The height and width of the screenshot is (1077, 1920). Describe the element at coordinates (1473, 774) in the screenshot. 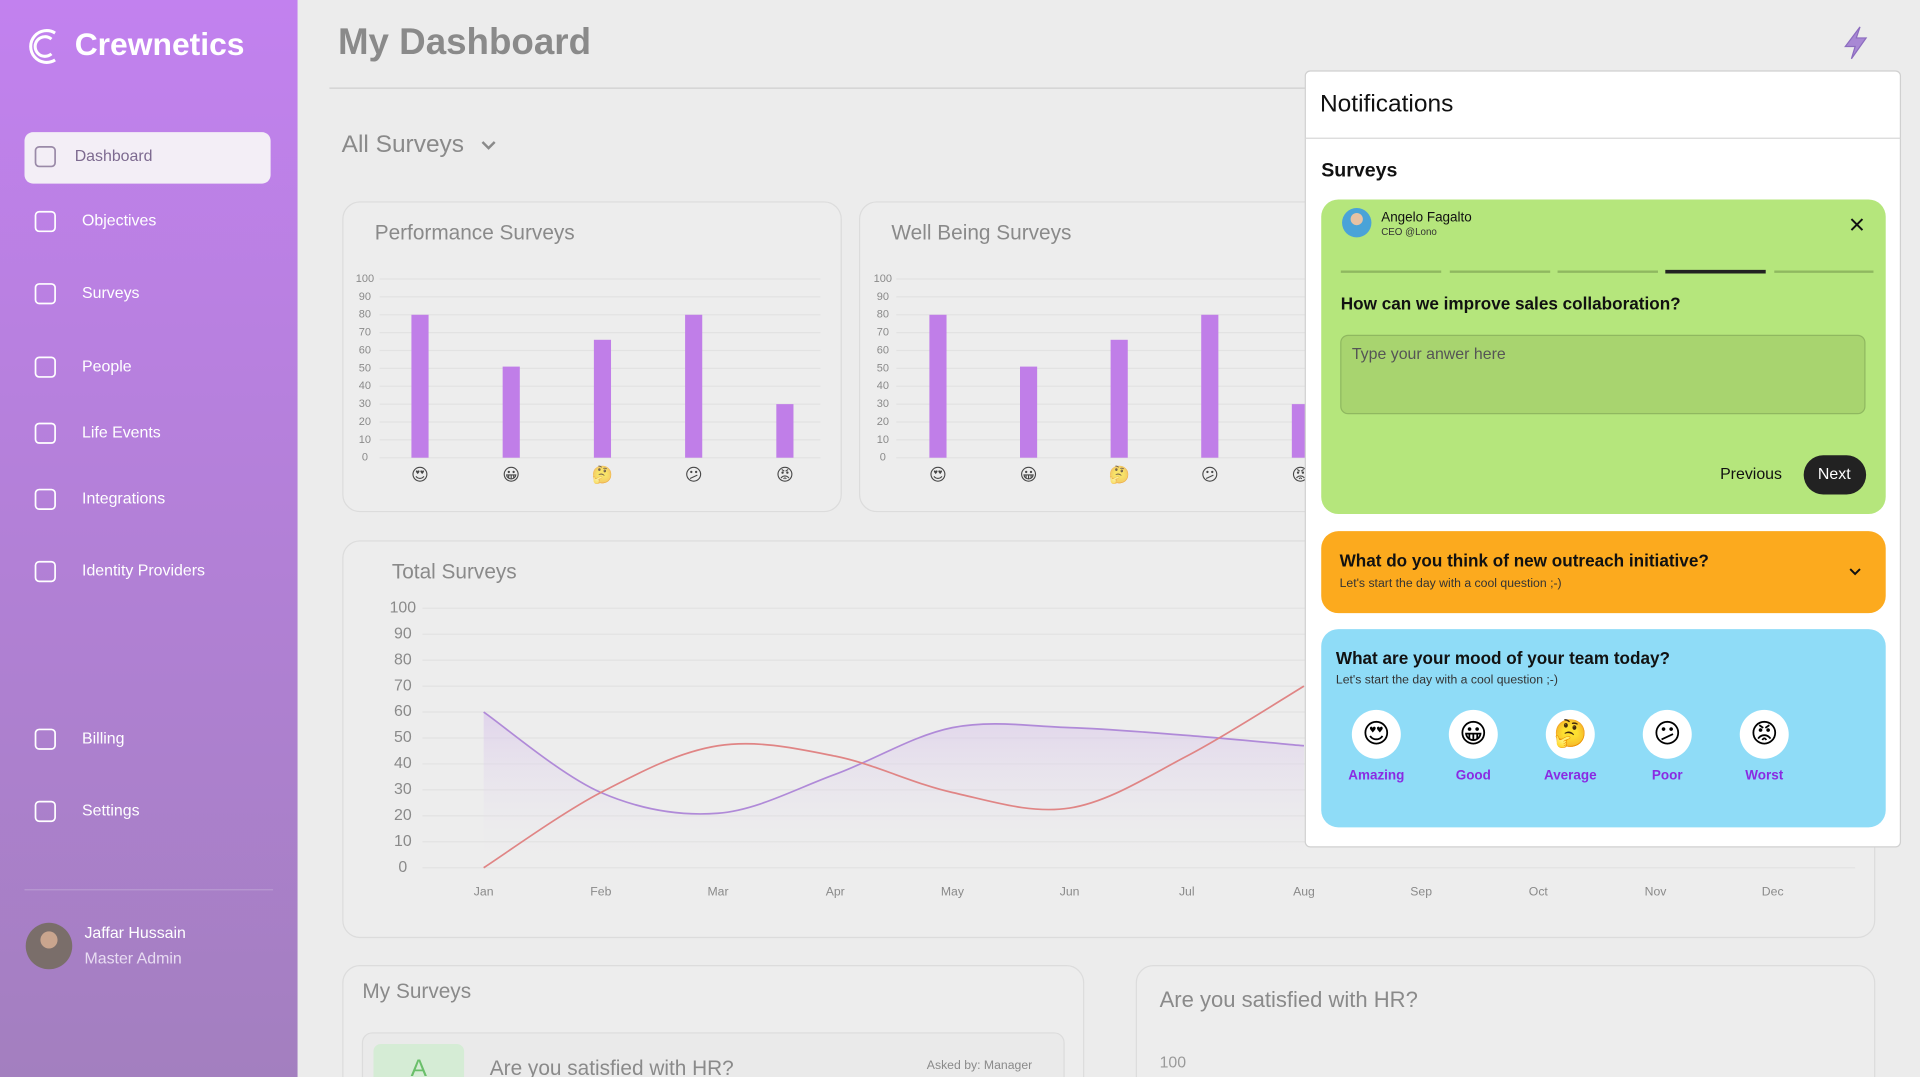

I see `mood-label: Good` at that location.